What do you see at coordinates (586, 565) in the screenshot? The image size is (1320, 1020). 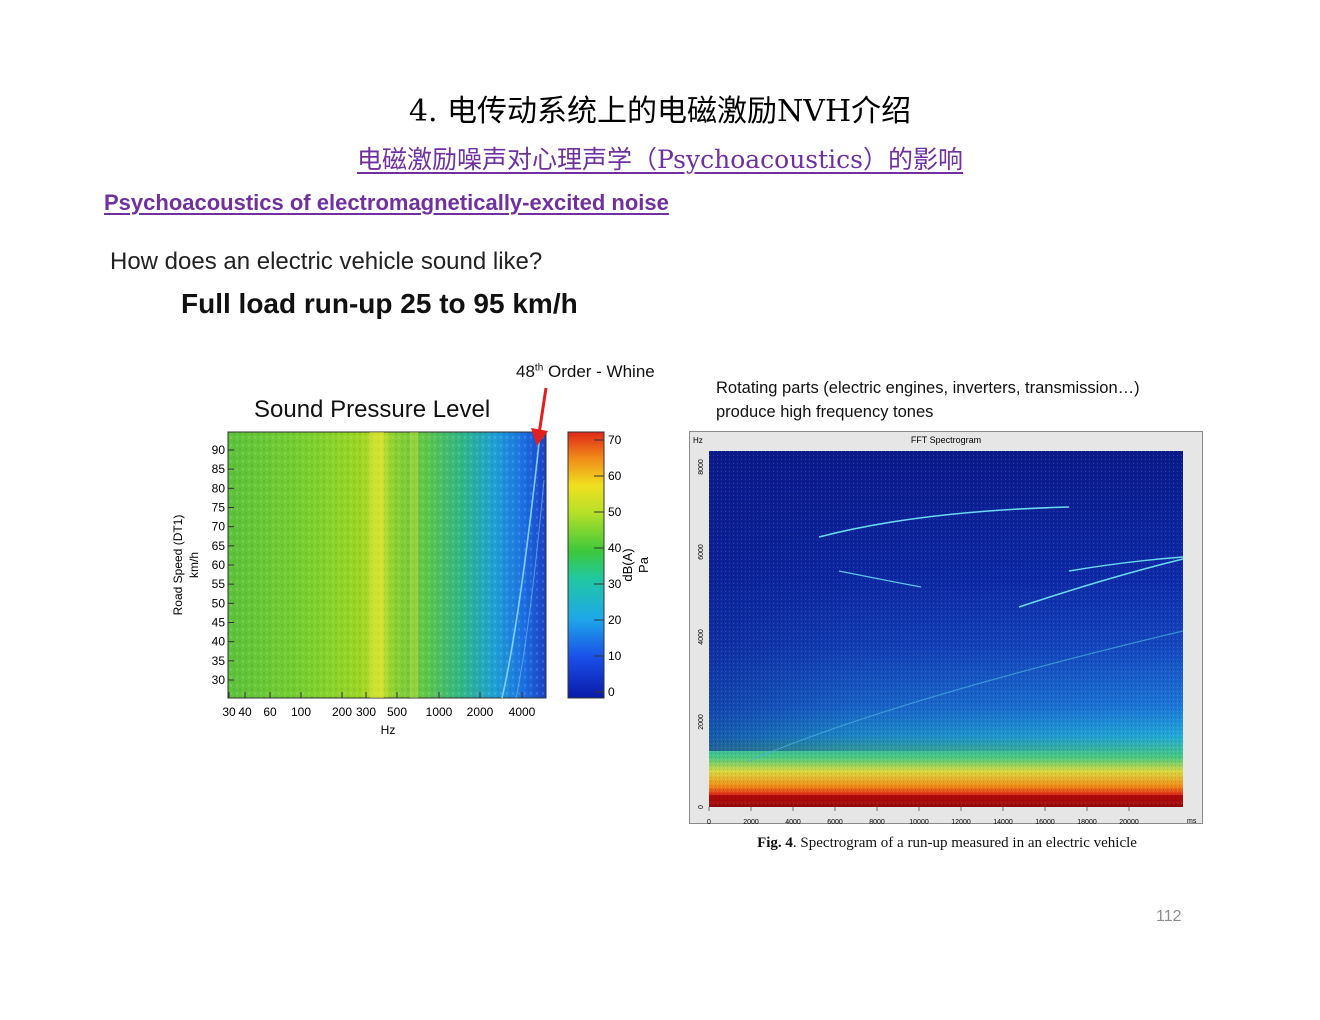 I see `colorbar` at bounding box center [586, 565].